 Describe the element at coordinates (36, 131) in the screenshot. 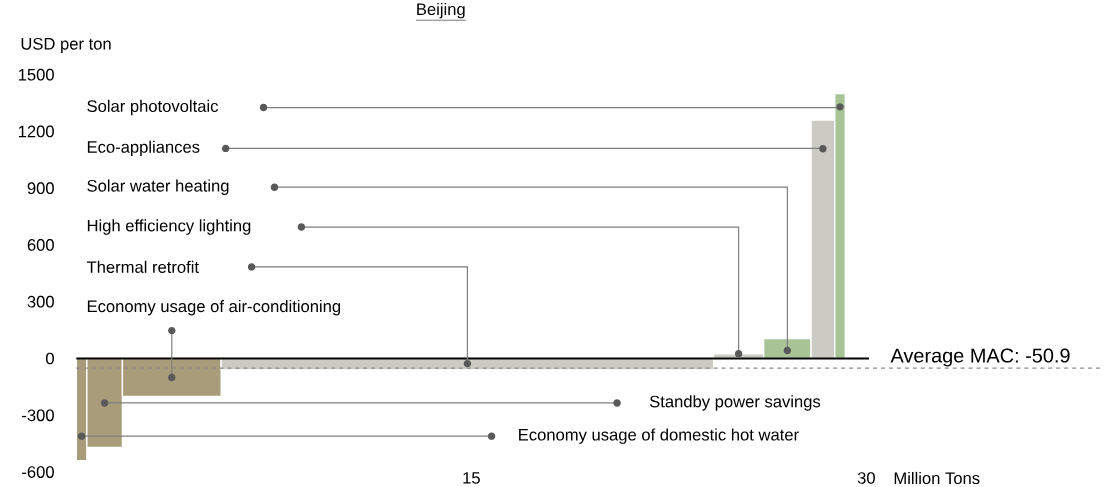

I see `y-tick-label: 1200` at that location.